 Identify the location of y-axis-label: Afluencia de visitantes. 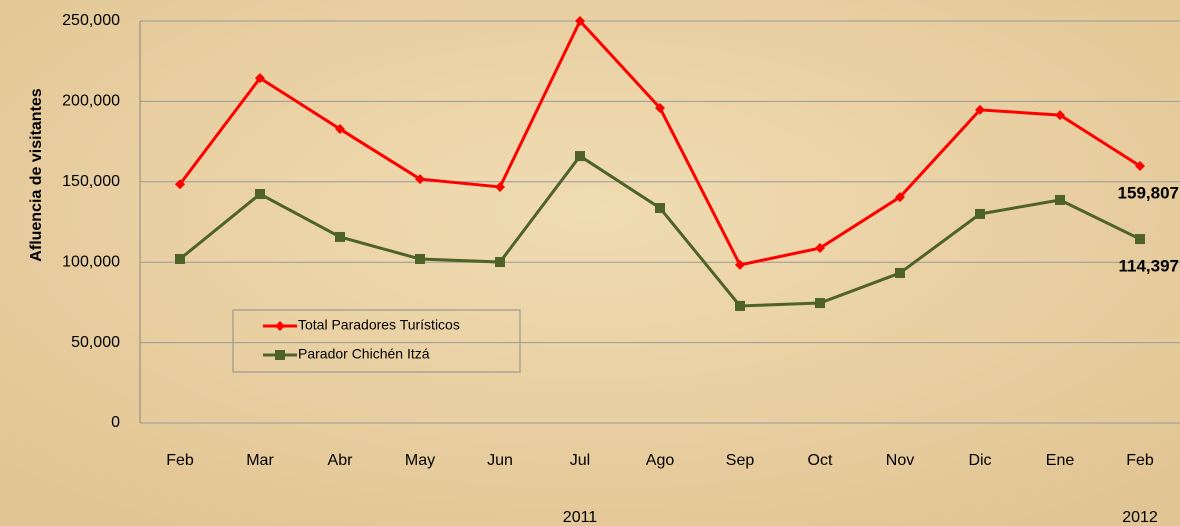
(36, 174).